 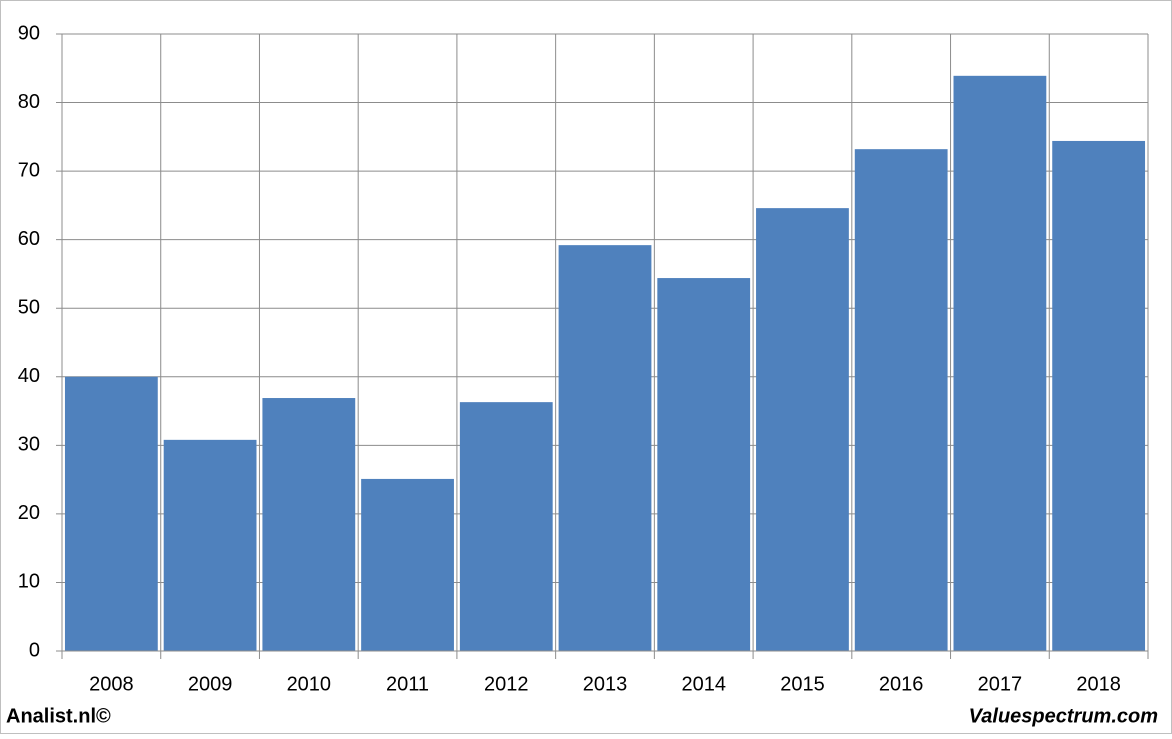 What do you see at coordinates (29, 102) in the screenshot?
I see `y-tick-label: 80` at bounding box center [29, 102].